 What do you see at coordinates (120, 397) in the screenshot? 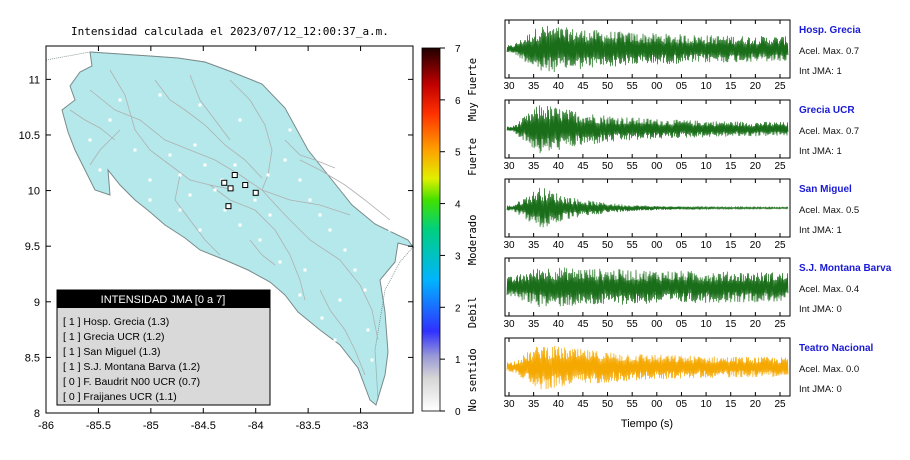
I see `legend-item: [ 0 ] Fraijanes UCR (1.1)` at bounding box center [120, 397].